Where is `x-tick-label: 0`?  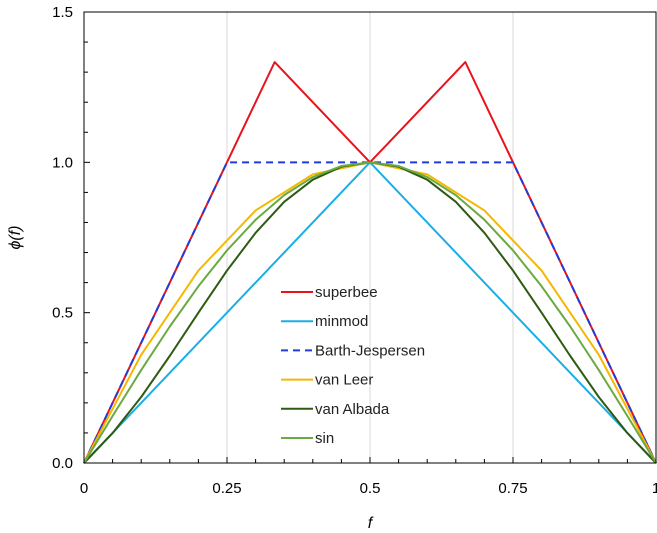
x-tick-label: 0 is located at coordinates (84, 488).